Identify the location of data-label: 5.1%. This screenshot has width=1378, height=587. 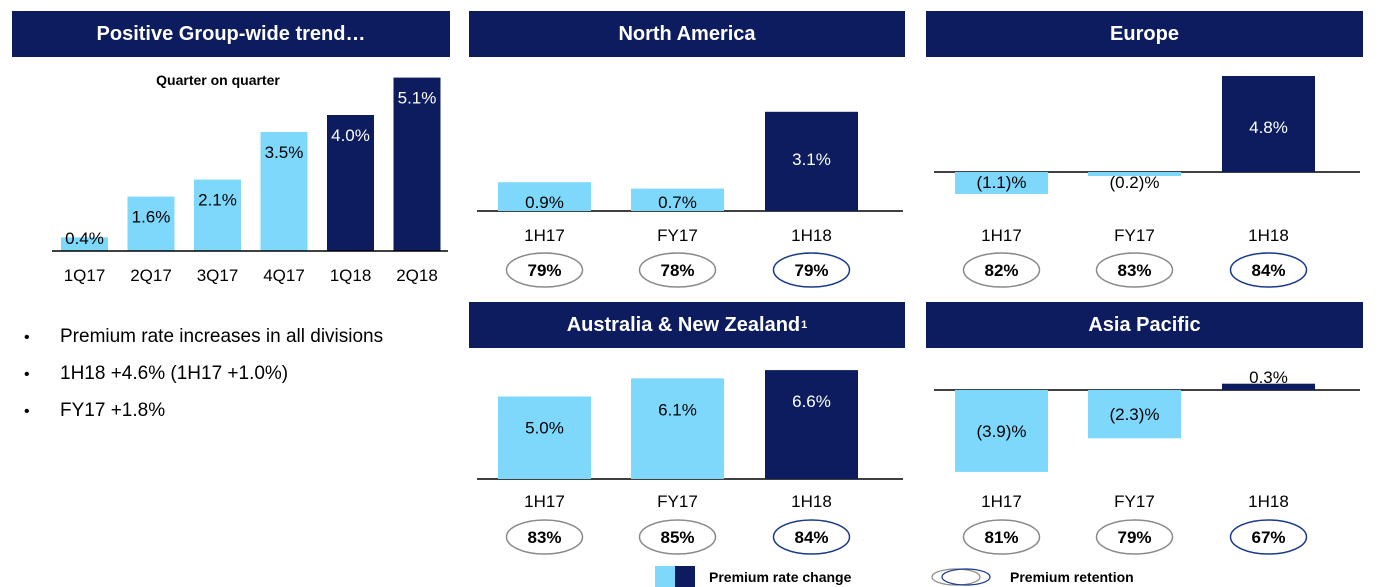
(417, 98).